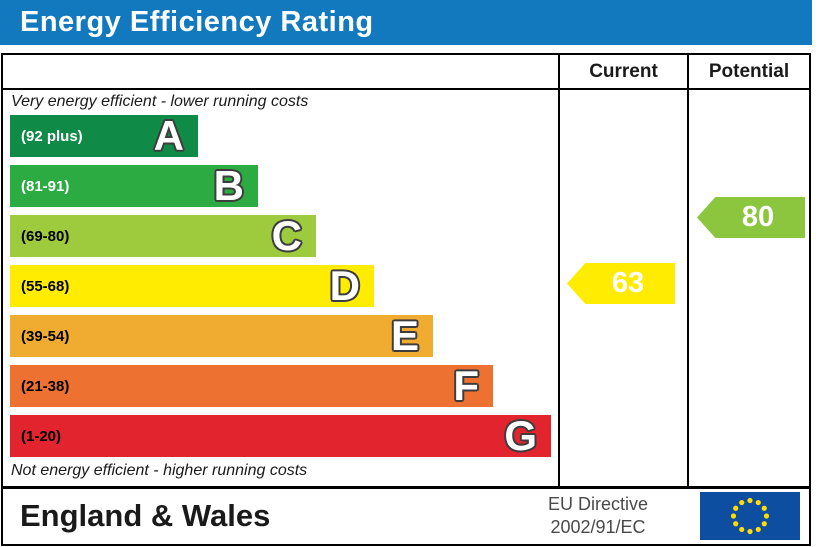  I want to click on band-letter: G, so click(520, 435).